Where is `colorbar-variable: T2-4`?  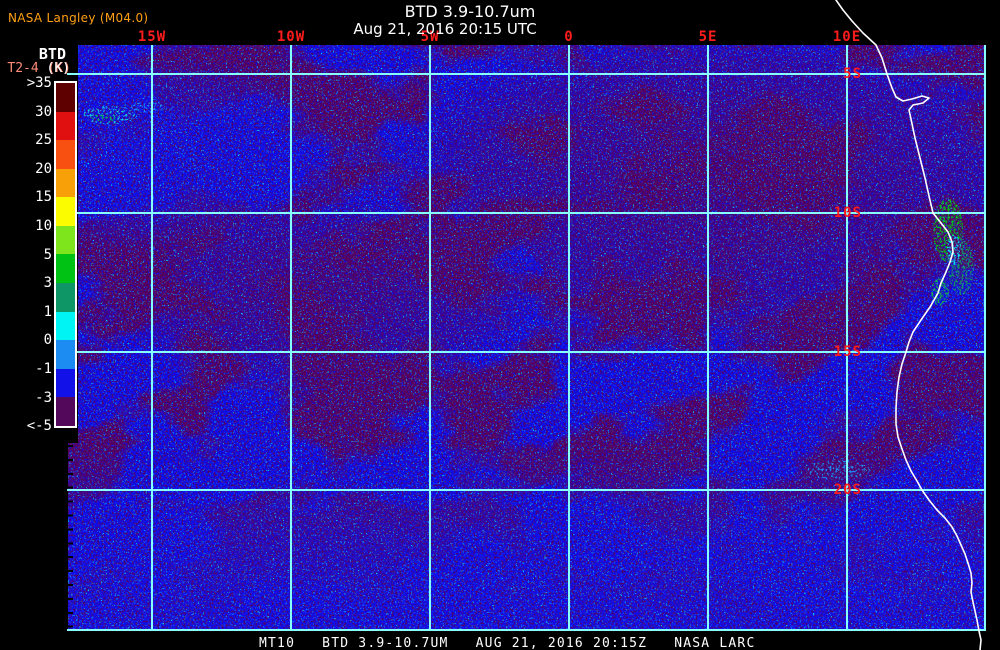 colorbar-variable: T2-4 is located at coordinates (23, 68).